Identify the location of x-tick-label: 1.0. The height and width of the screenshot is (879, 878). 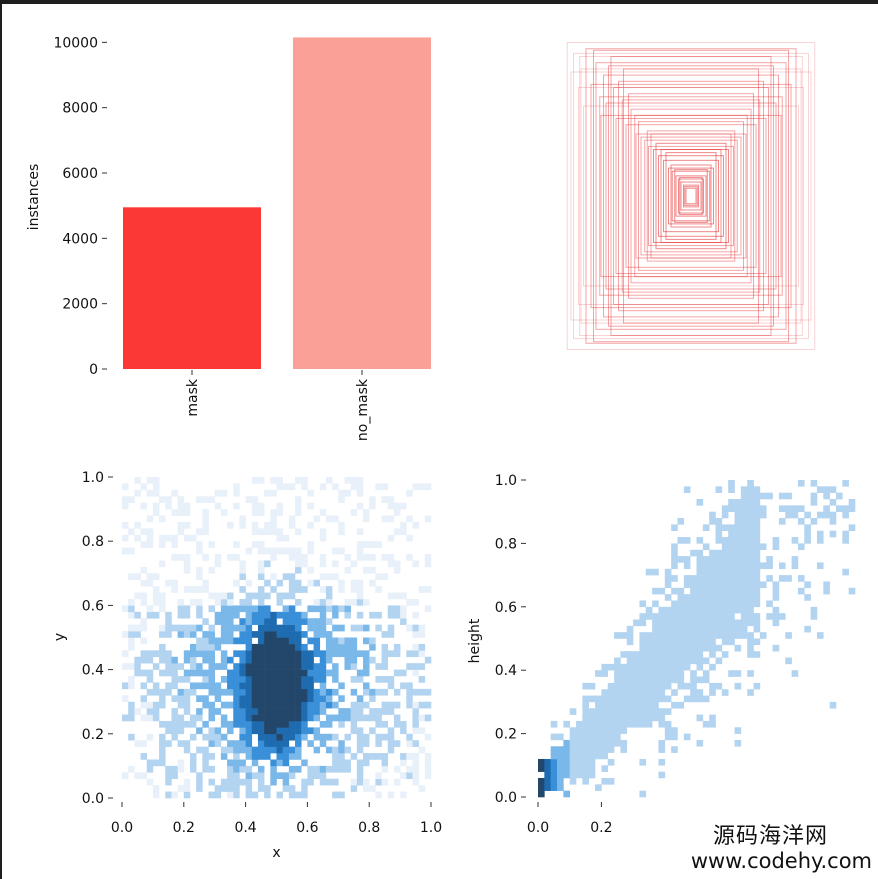
(431, 828).